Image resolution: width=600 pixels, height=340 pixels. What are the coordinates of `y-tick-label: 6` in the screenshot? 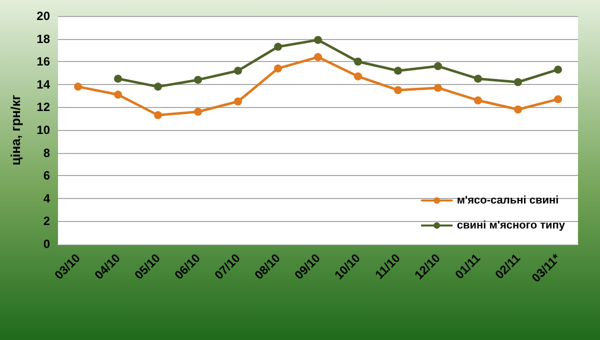 It's located at (46, 175).